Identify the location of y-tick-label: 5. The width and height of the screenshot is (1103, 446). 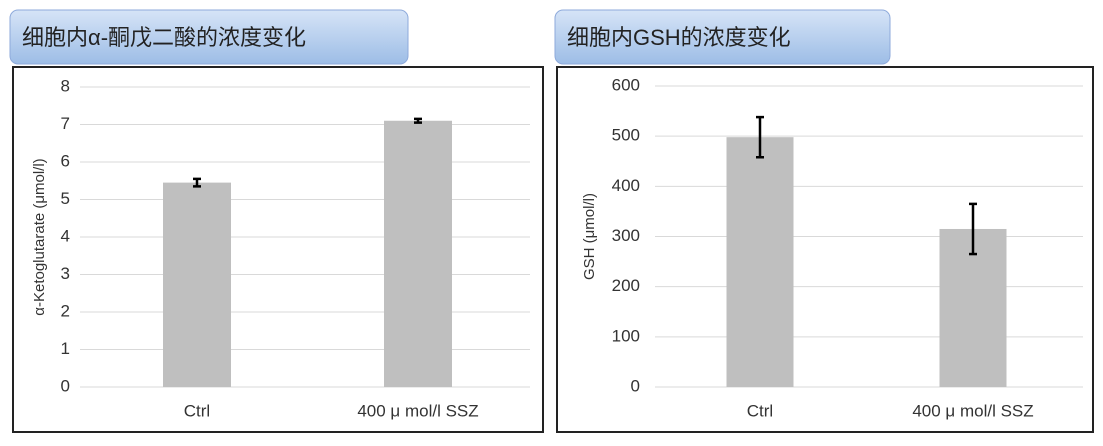
(65, 198).